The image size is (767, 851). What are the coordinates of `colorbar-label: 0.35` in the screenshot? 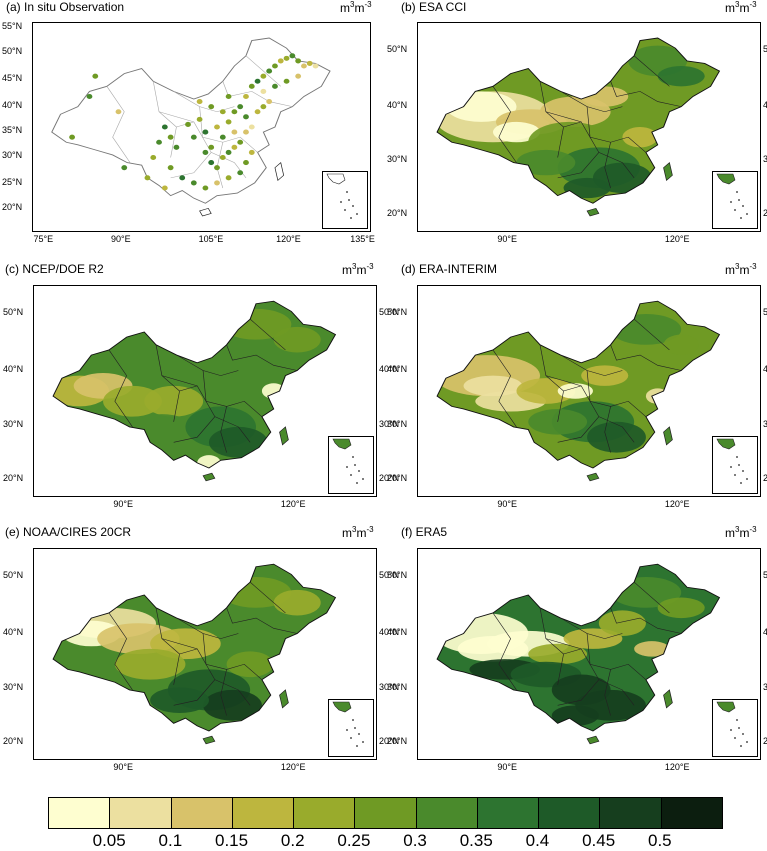 It's located at (476, 840).